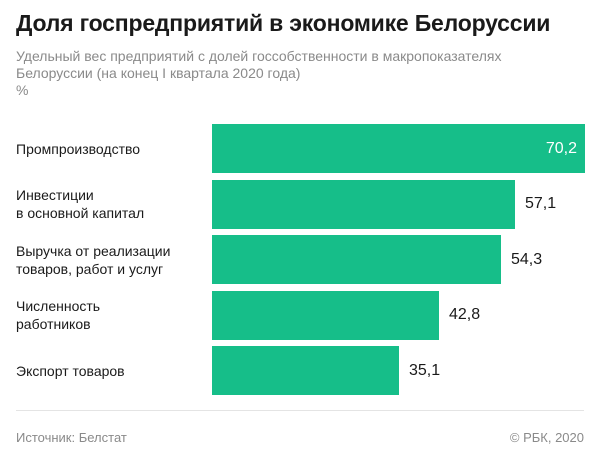 The width and height of the screenshot is (600, 464). What do you see at coordinates (541, 203) in the screenshot?
I see `data-label: 57,1` at bounding box center [541, 203].